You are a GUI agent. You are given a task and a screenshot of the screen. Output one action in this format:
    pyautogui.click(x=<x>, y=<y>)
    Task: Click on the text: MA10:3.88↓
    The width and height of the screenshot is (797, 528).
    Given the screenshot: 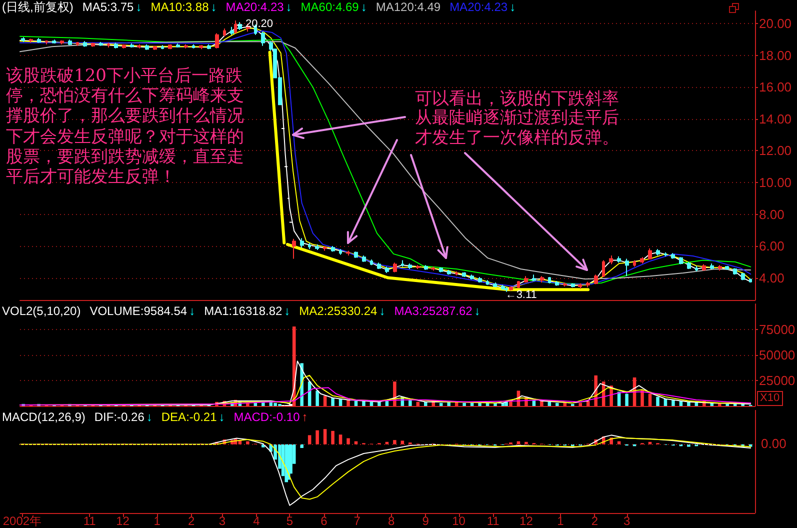 What is the action you would take?
    pyautogui.click(x=183, y=7)
    